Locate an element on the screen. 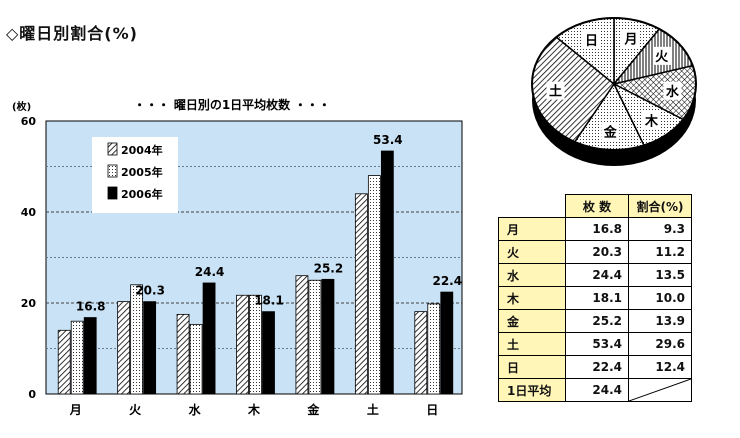 The width and height of the screenshot is (740, 438). row-label: 土 is located at coordinates (532, 344).